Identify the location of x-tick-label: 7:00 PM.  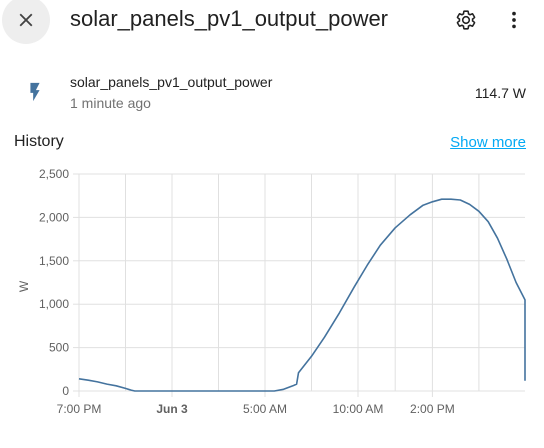
(79, 409).